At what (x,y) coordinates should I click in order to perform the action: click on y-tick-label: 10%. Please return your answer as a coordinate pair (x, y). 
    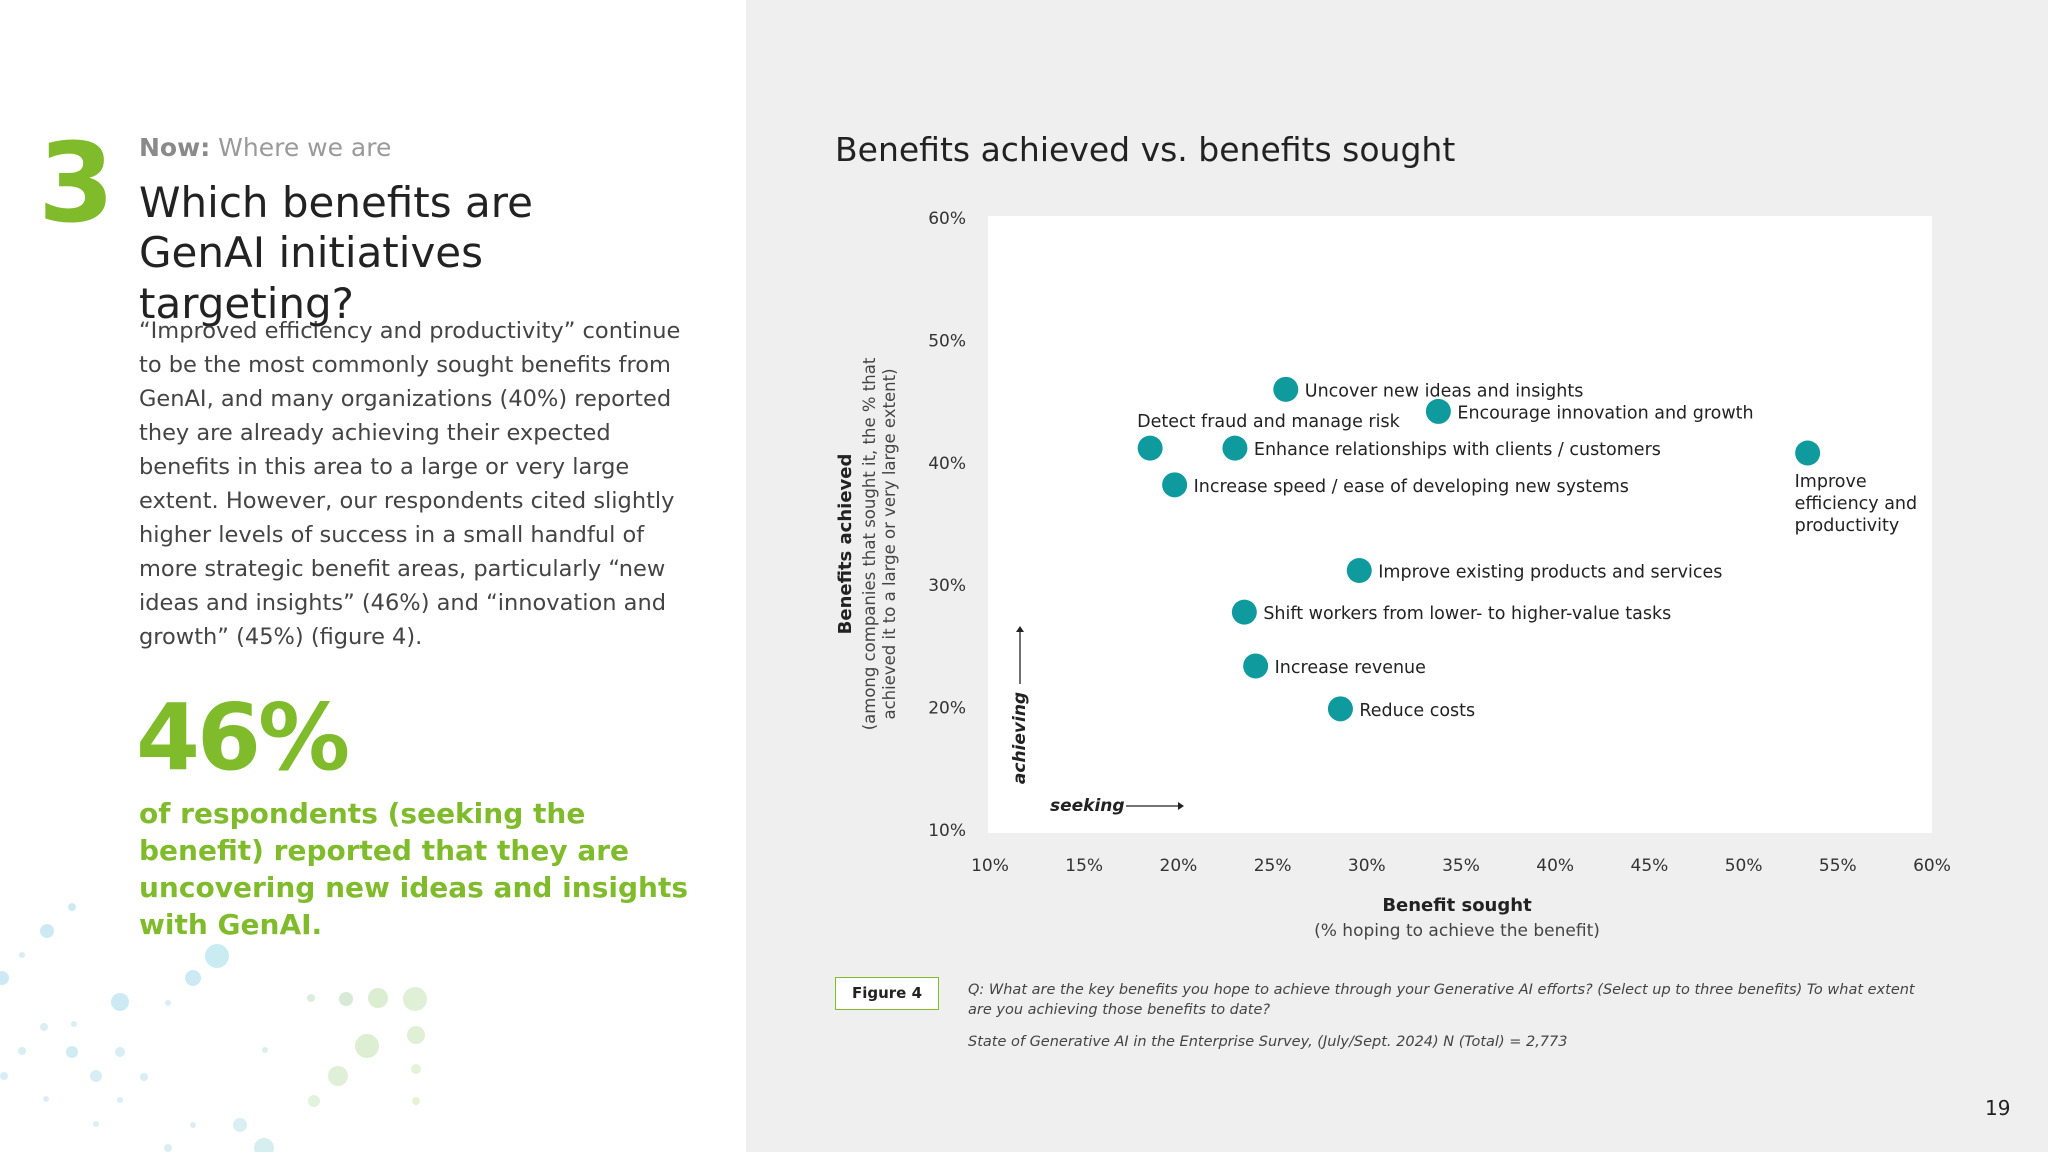
    Looking at the image, I should click on (947, 831).